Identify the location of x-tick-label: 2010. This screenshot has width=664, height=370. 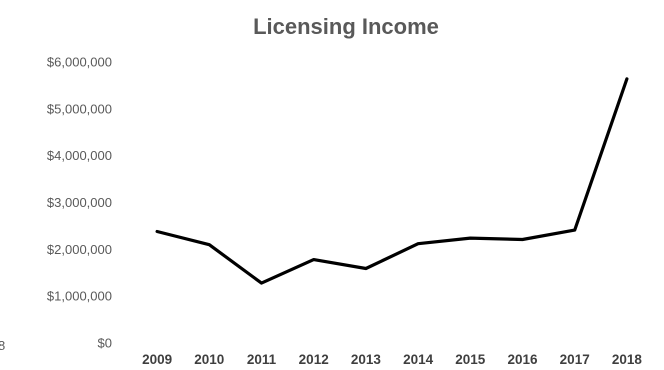
(209, 359).